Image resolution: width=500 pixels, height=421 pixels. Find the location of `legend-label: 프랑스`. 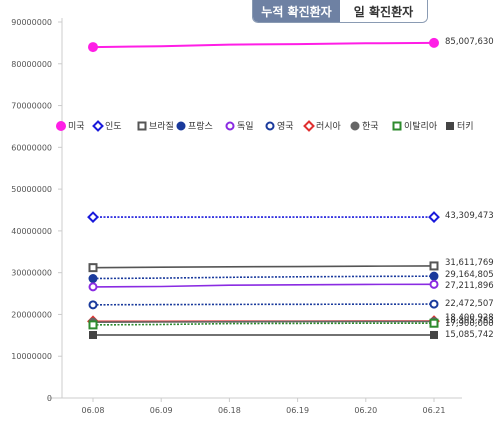

legend-label: 프랑스 is located at coordinates (200, 126).